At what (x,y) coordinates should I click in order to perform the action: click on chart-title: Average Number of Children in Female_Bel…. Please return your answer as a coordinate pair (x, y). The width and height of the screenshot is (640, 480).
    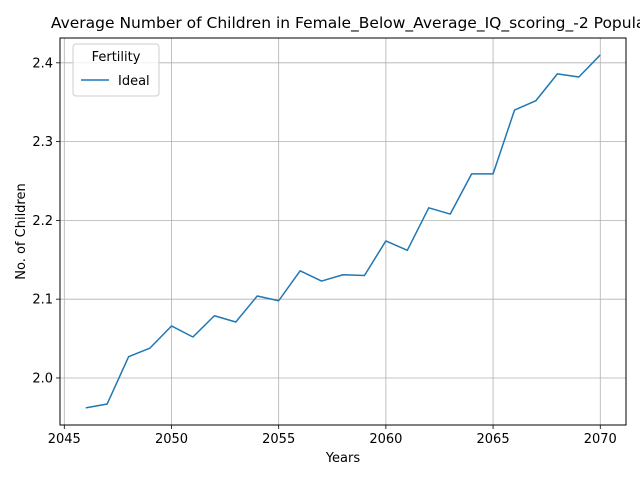
    Looking at the image, I should click on (345, 23).